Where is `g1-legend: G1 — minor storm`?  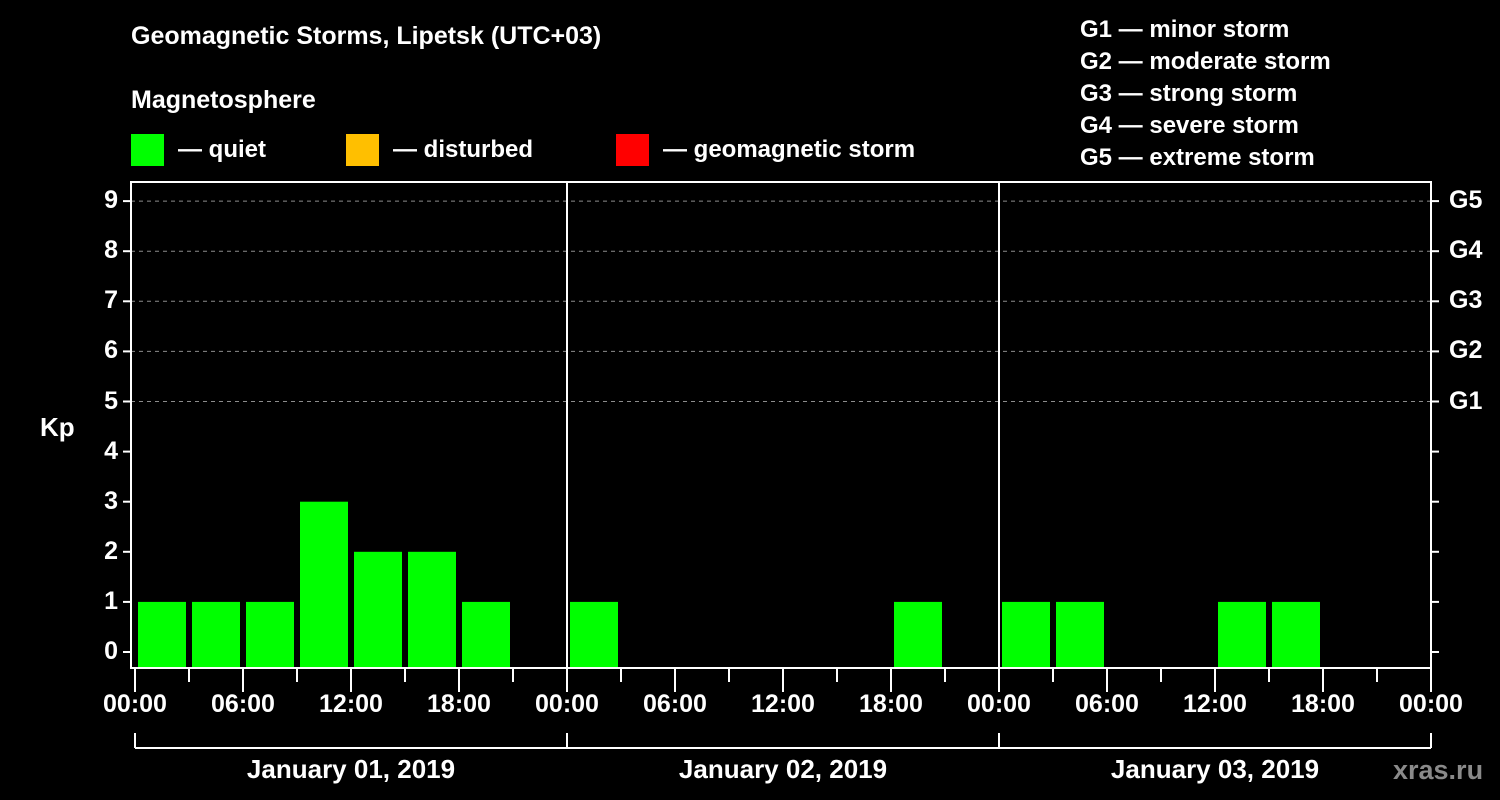
g1-legend: G1 — minor storm is located at coordinates (1185, 29).